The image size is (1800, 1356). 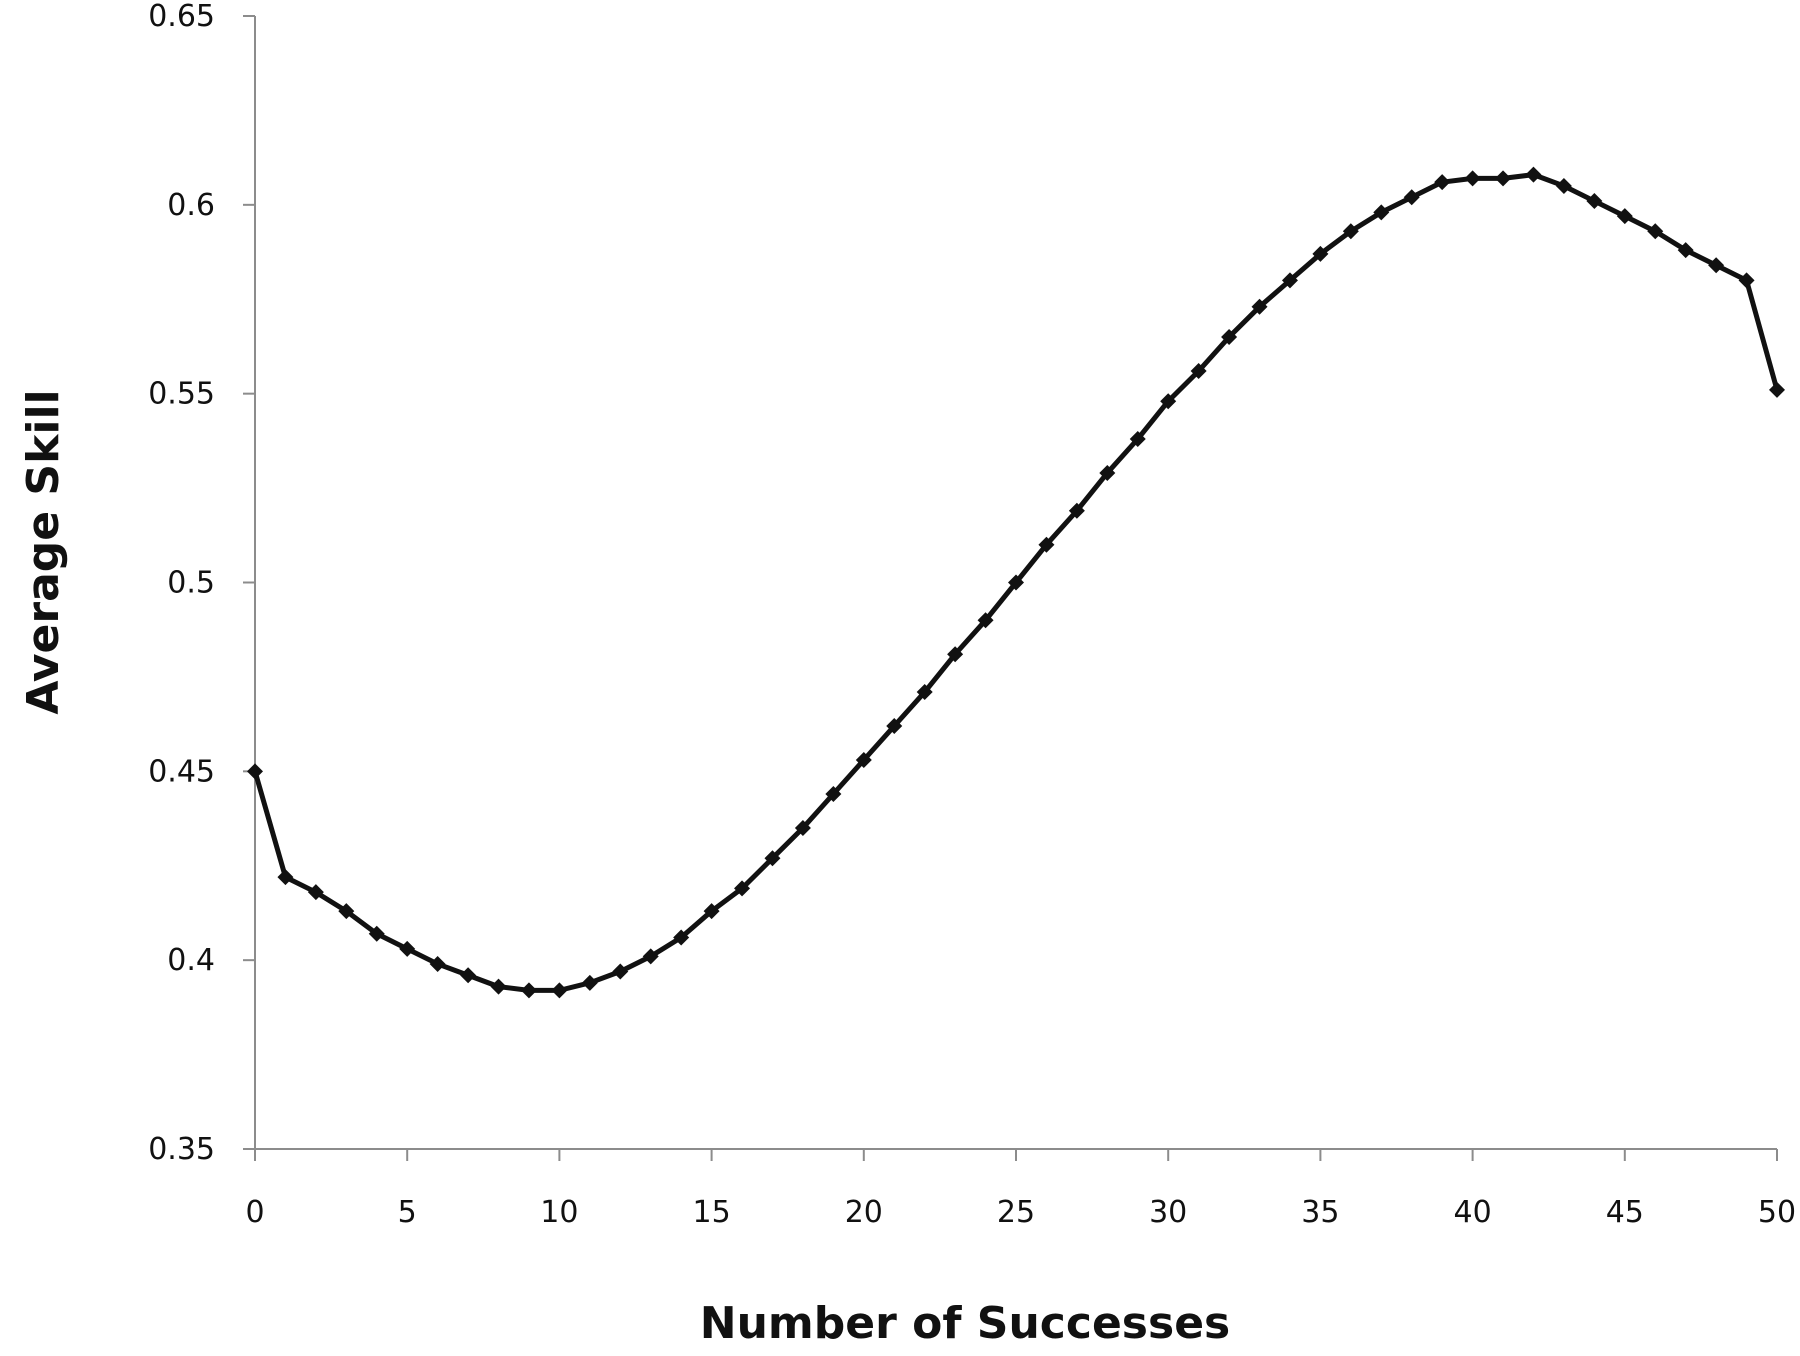 I want to click on y-tick-label: 0.45, so click(x=181, y=771).